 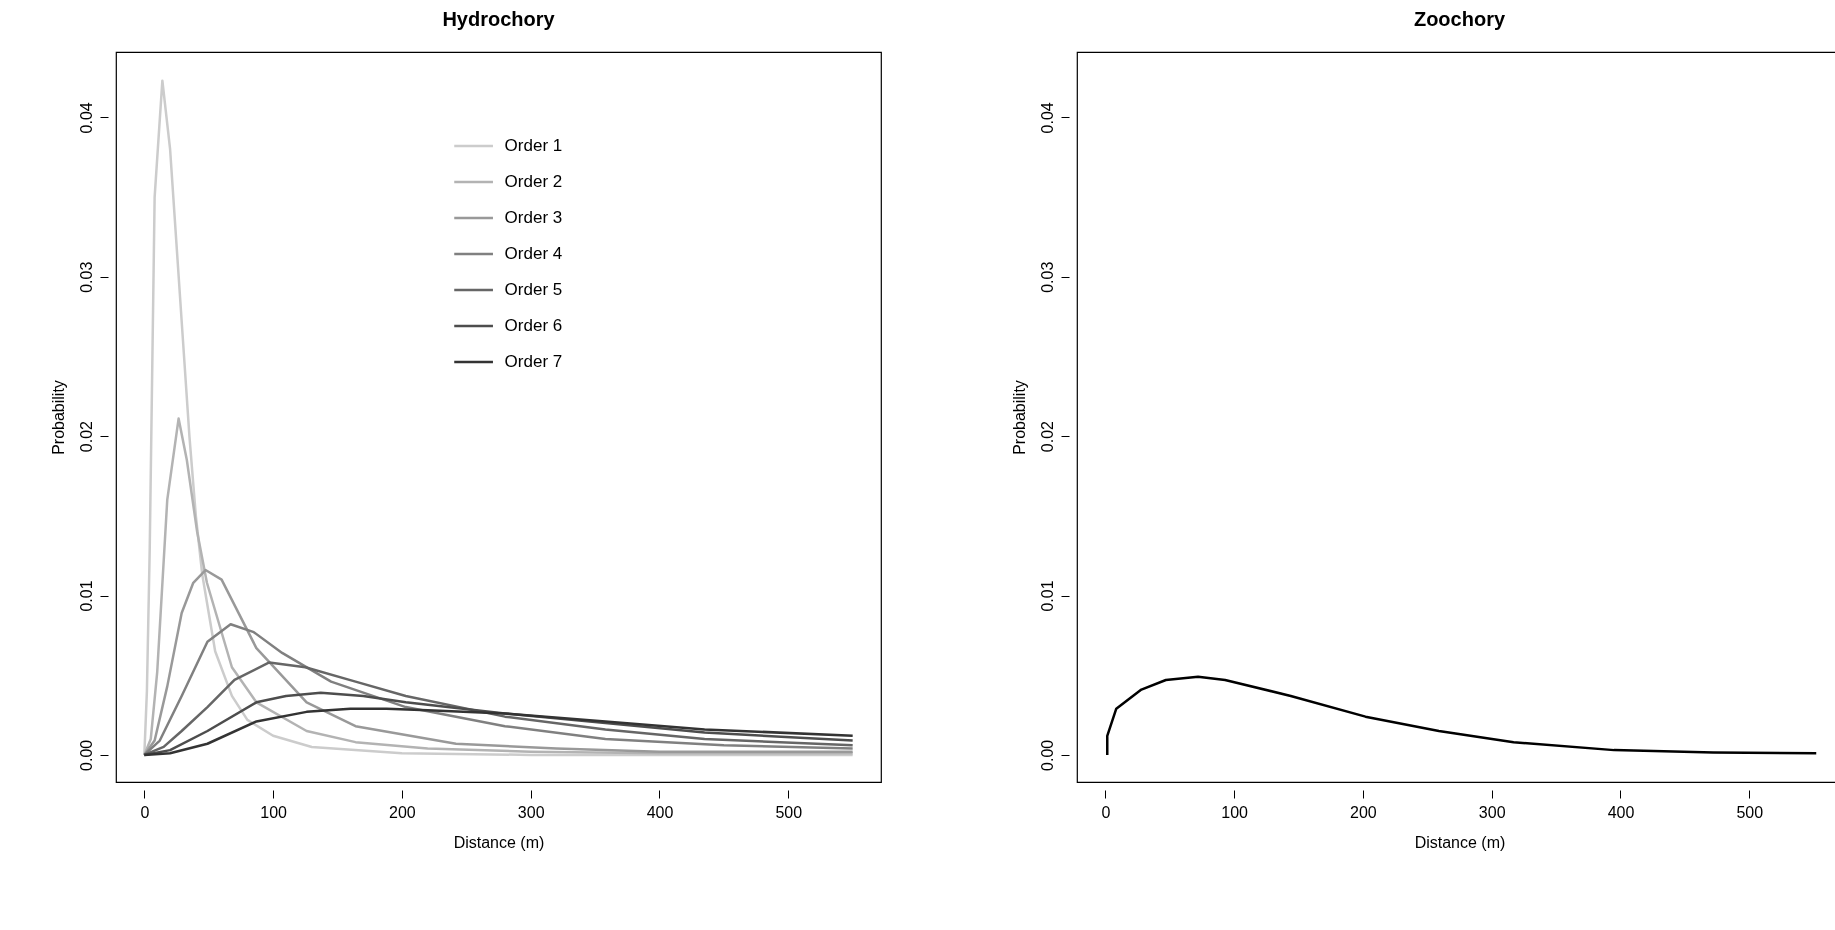 What do you see at coordinates (499, 19) in the screenshot?
I see `chart-title: Hydrochory` at bounding box center [499, 19].